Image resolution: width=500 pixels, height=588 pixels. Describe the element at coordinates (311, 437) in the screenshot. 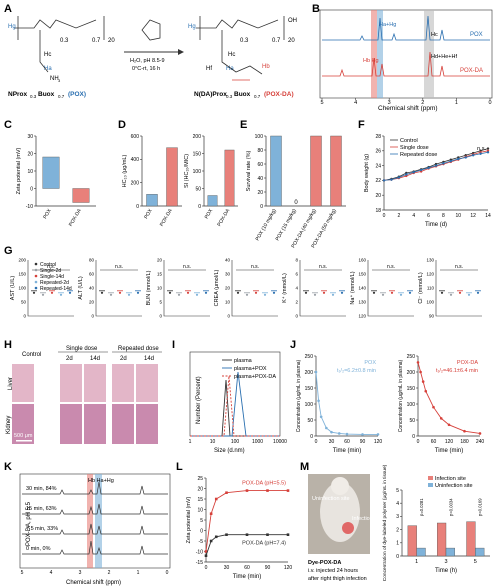

I see `j1-ytick-label-0: 0` at that location.